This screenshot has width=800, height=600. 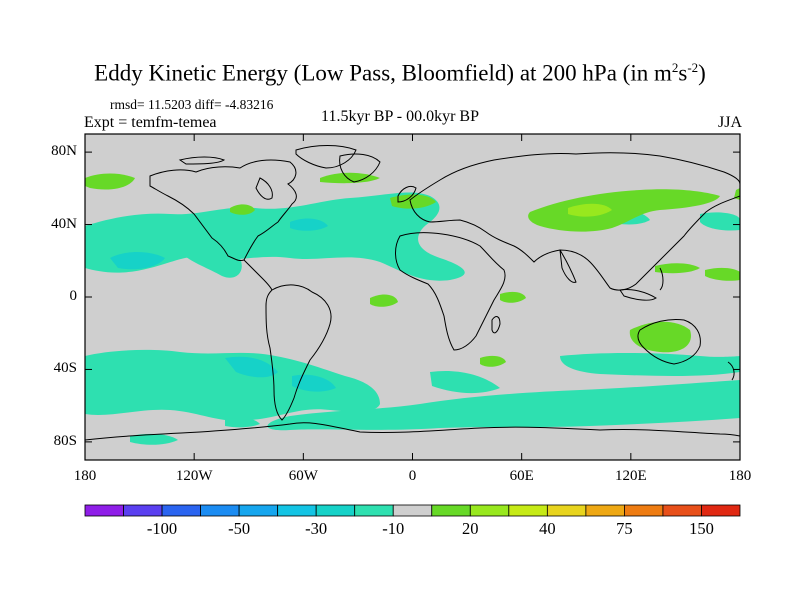 What do you see at coordinates (162, 528) in the screenshot?
I see `colorbar-label: -100` at bounding box center [162, 528].